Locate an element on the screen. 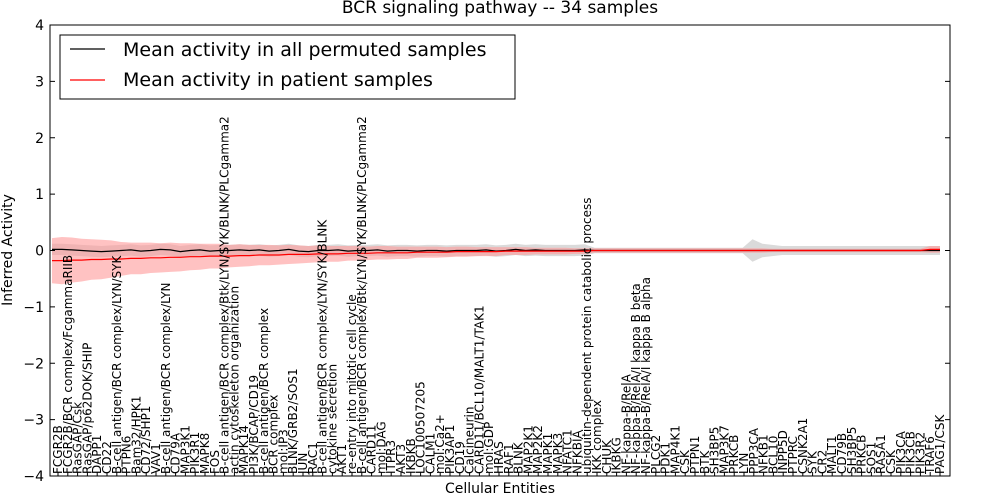  x-tick-label: mol:GDP is located at coordinates (489, 448).